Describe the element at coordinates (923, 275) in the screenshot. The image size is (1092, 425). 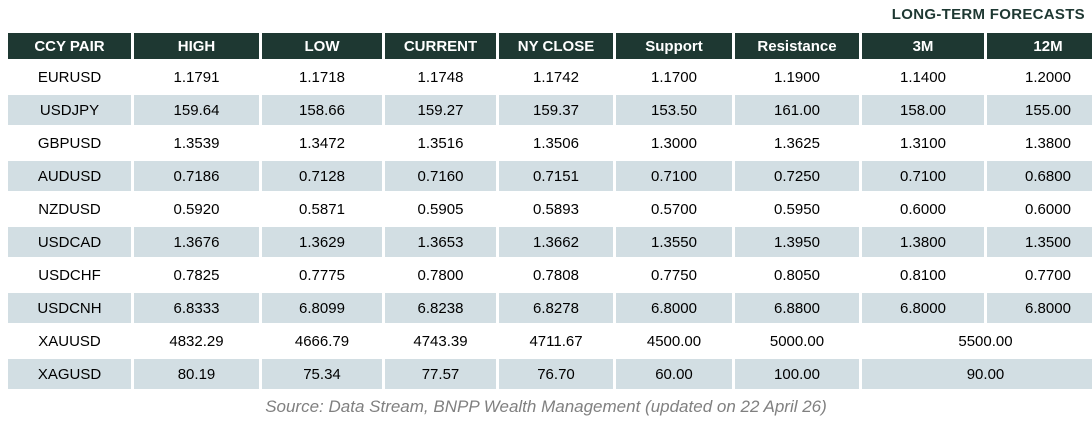
I see `cell-3m: 0.8100` at that location.